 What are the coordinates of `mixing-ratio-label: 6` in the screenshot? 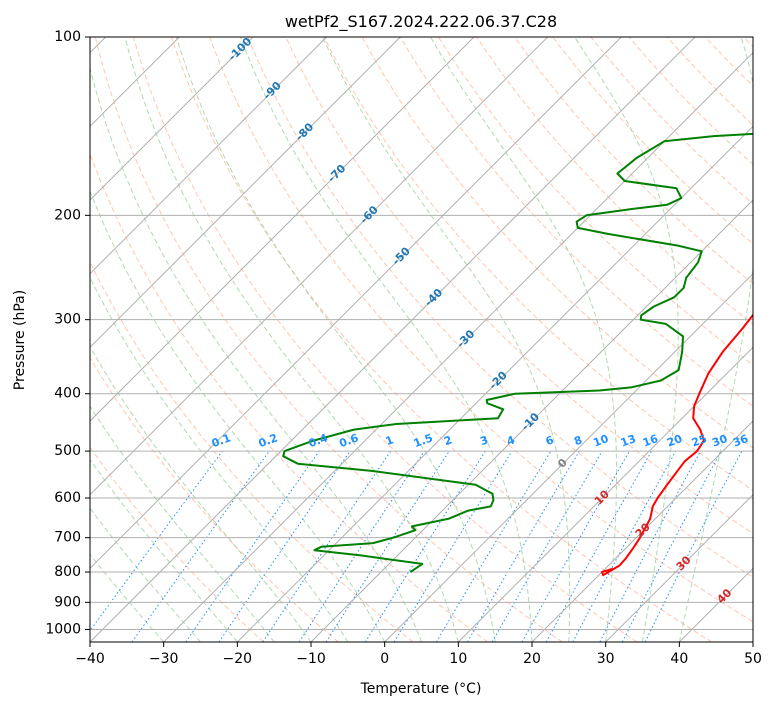 It's located at (550, 440).